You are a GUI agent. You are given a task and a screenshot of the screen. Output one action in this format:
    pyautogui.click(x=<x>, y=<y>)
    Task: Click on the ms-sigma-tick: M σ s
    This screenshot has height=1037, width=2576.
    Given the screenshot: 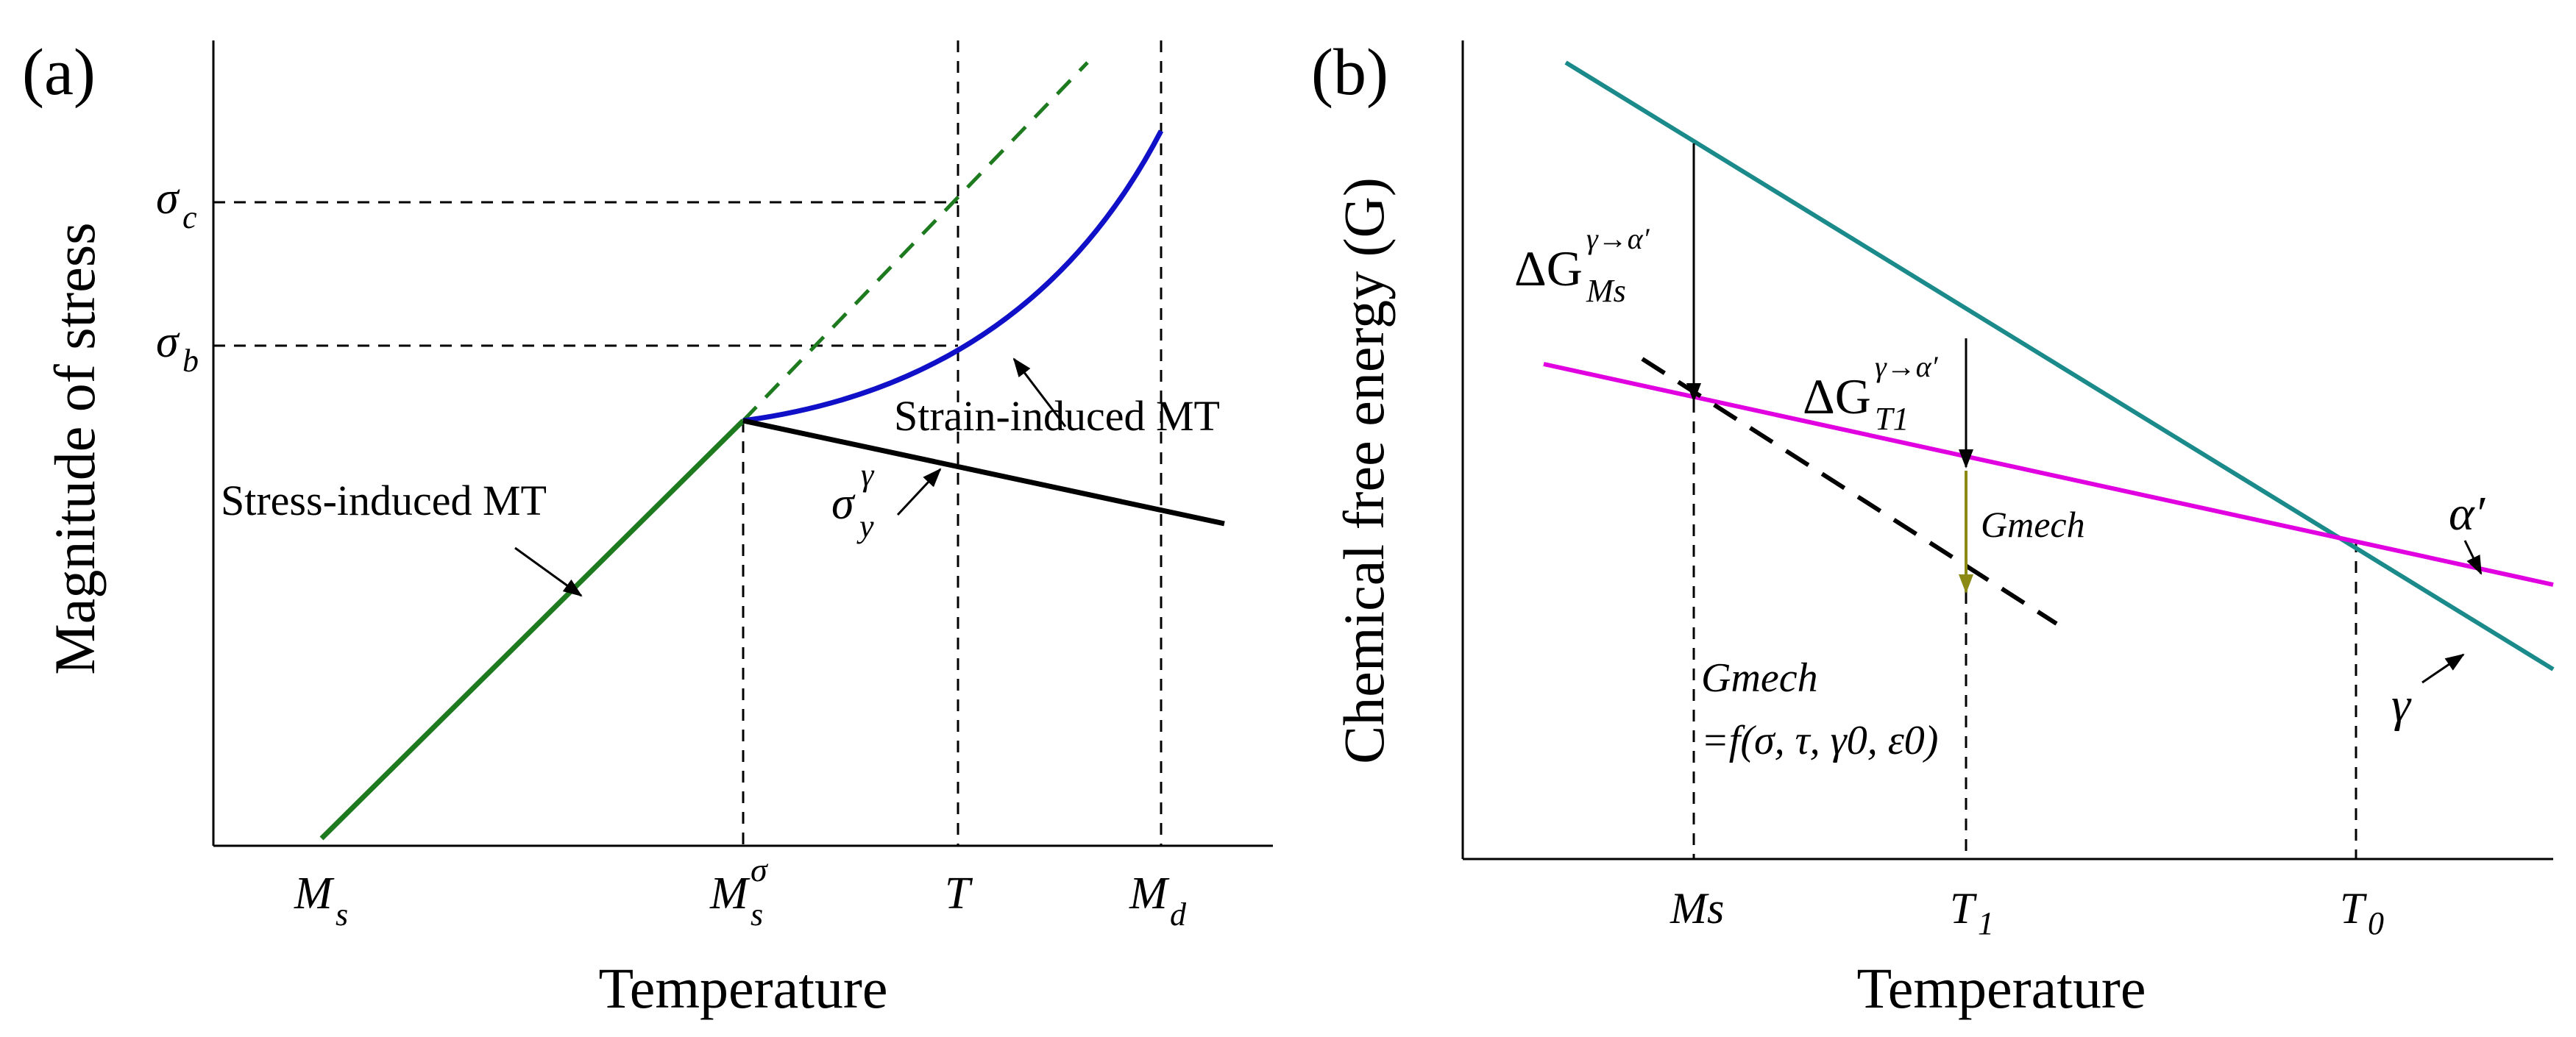 What is the action you would take?
    pyautogui.click(x=739, y=892)
    